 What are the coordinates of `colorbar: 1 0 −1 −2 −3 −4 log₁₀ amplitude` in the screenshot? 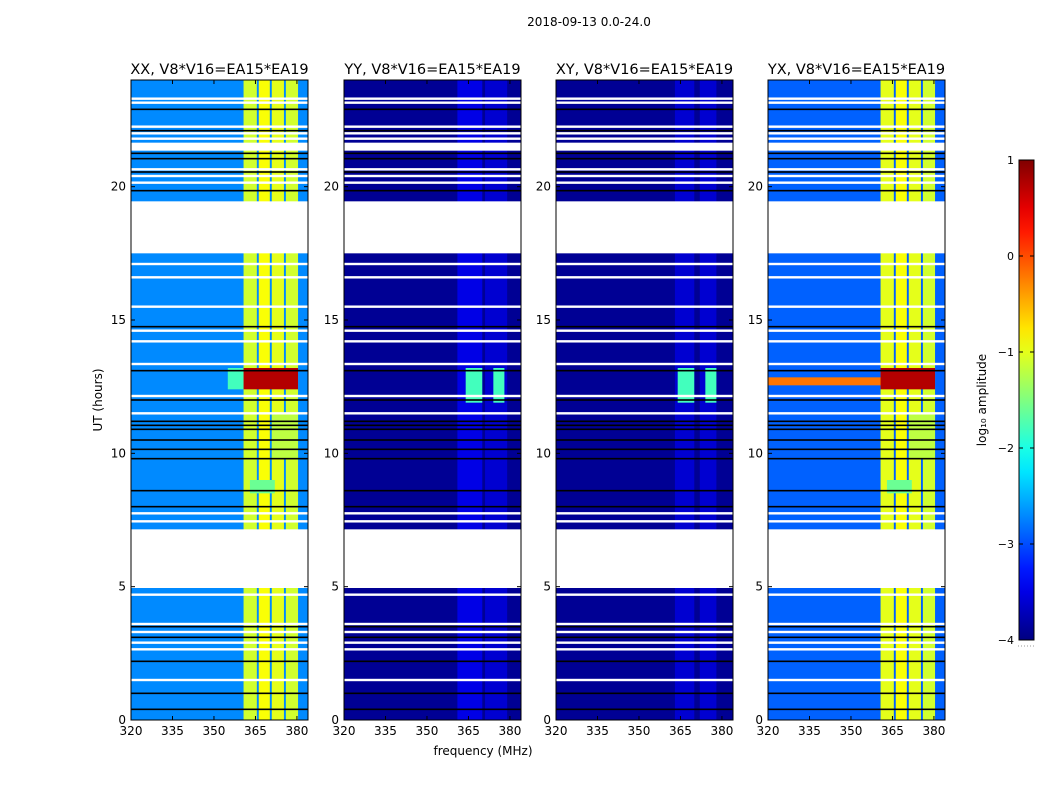 It's located at (1005, 400).